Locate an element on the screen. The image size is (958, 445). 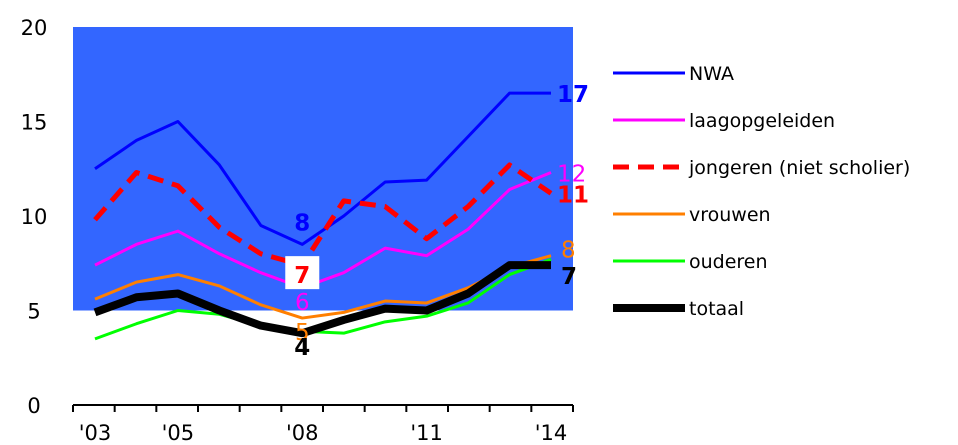
x-tick-label: '03 is located at coordinates (95, 433).